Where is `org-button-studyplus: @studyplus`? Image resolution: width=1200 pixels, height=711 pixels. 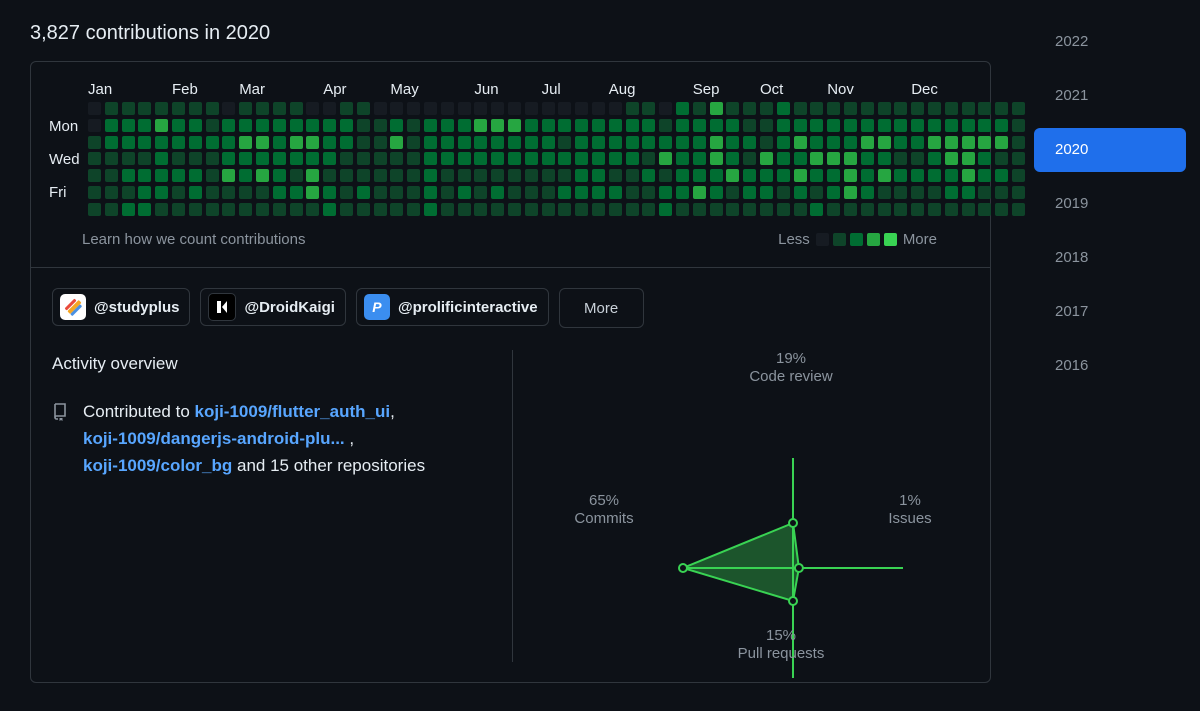
org-button-studyplus: @studyplus is located at coordinates (121, 307).